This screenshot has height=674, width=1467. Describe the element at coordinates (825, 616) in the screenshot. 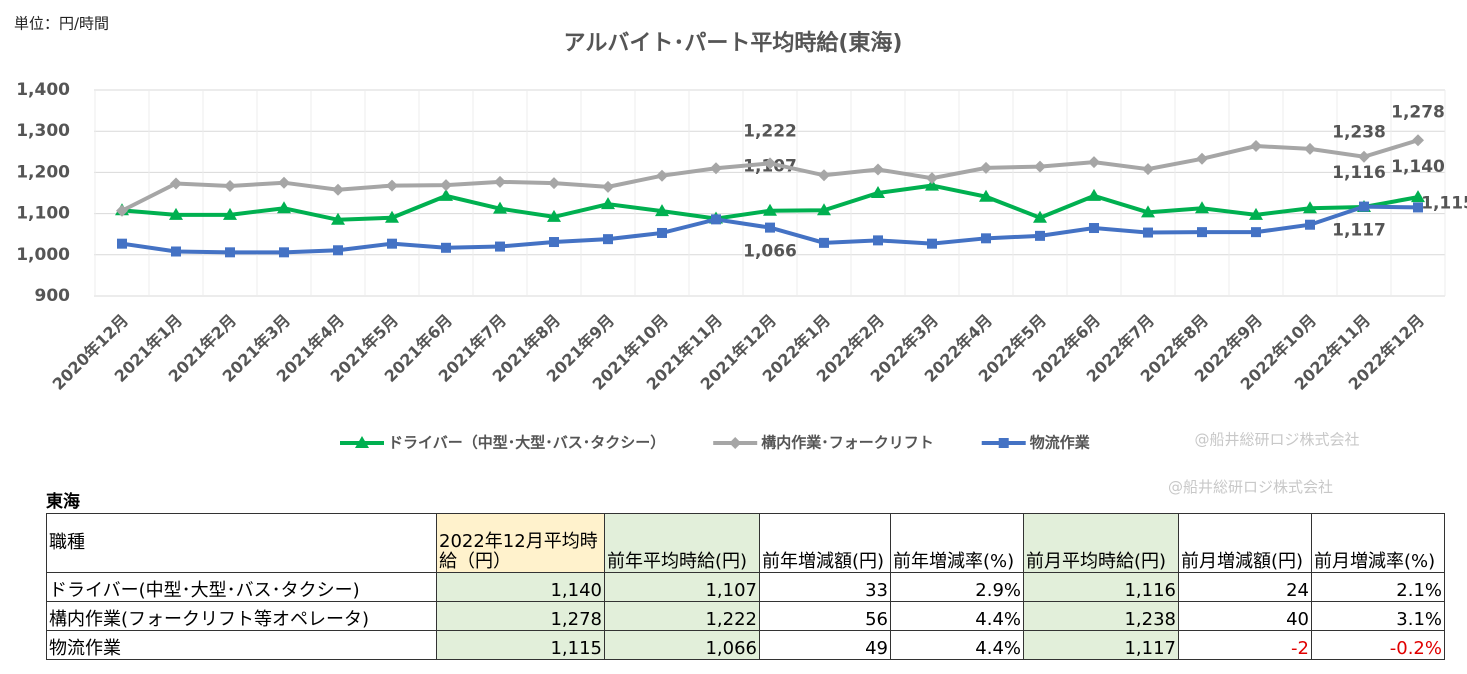

I see `table-cell: 56` at that location.